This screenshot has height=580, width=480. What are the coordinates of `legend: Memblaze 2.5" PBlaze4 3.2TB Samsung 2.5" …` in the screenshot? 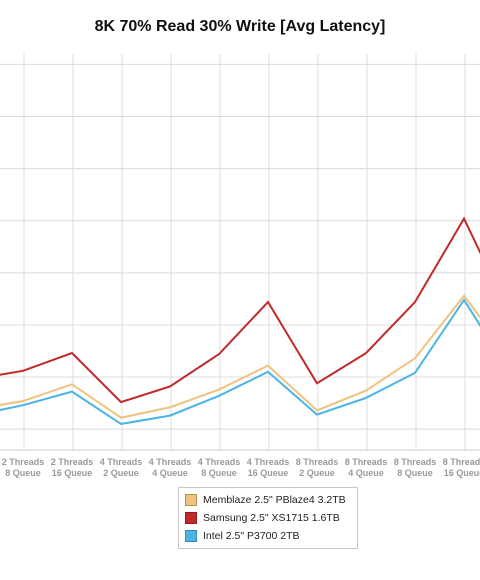 It's located at (268, 518).